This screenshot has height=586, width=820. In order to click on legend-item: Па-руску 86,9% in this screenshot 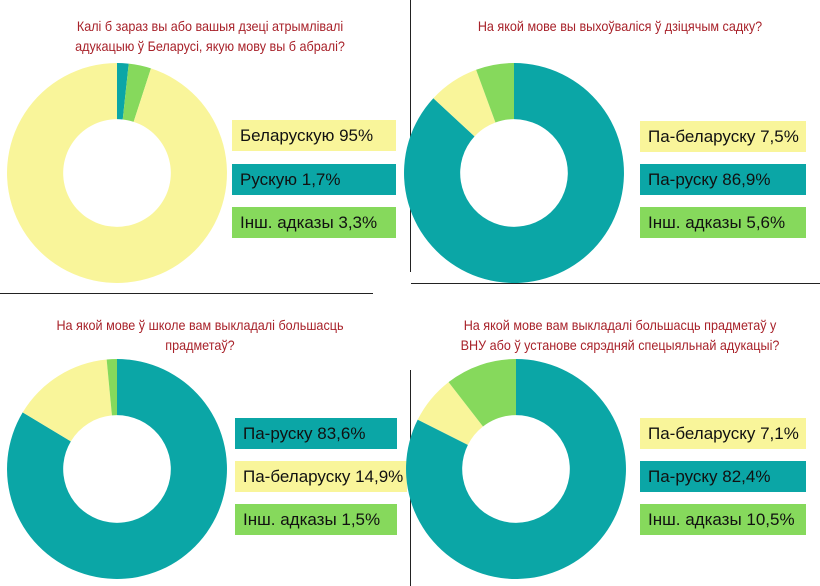, I will do `click(723, 179)`.